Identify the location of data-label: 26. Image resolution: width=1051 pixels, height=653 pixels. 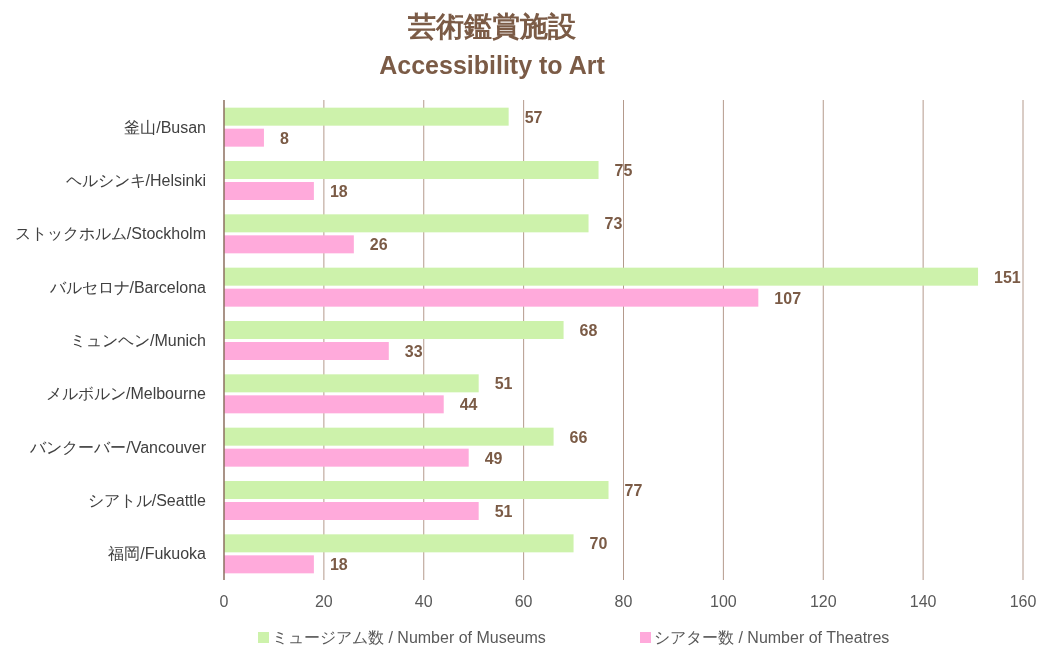
(378, 245).